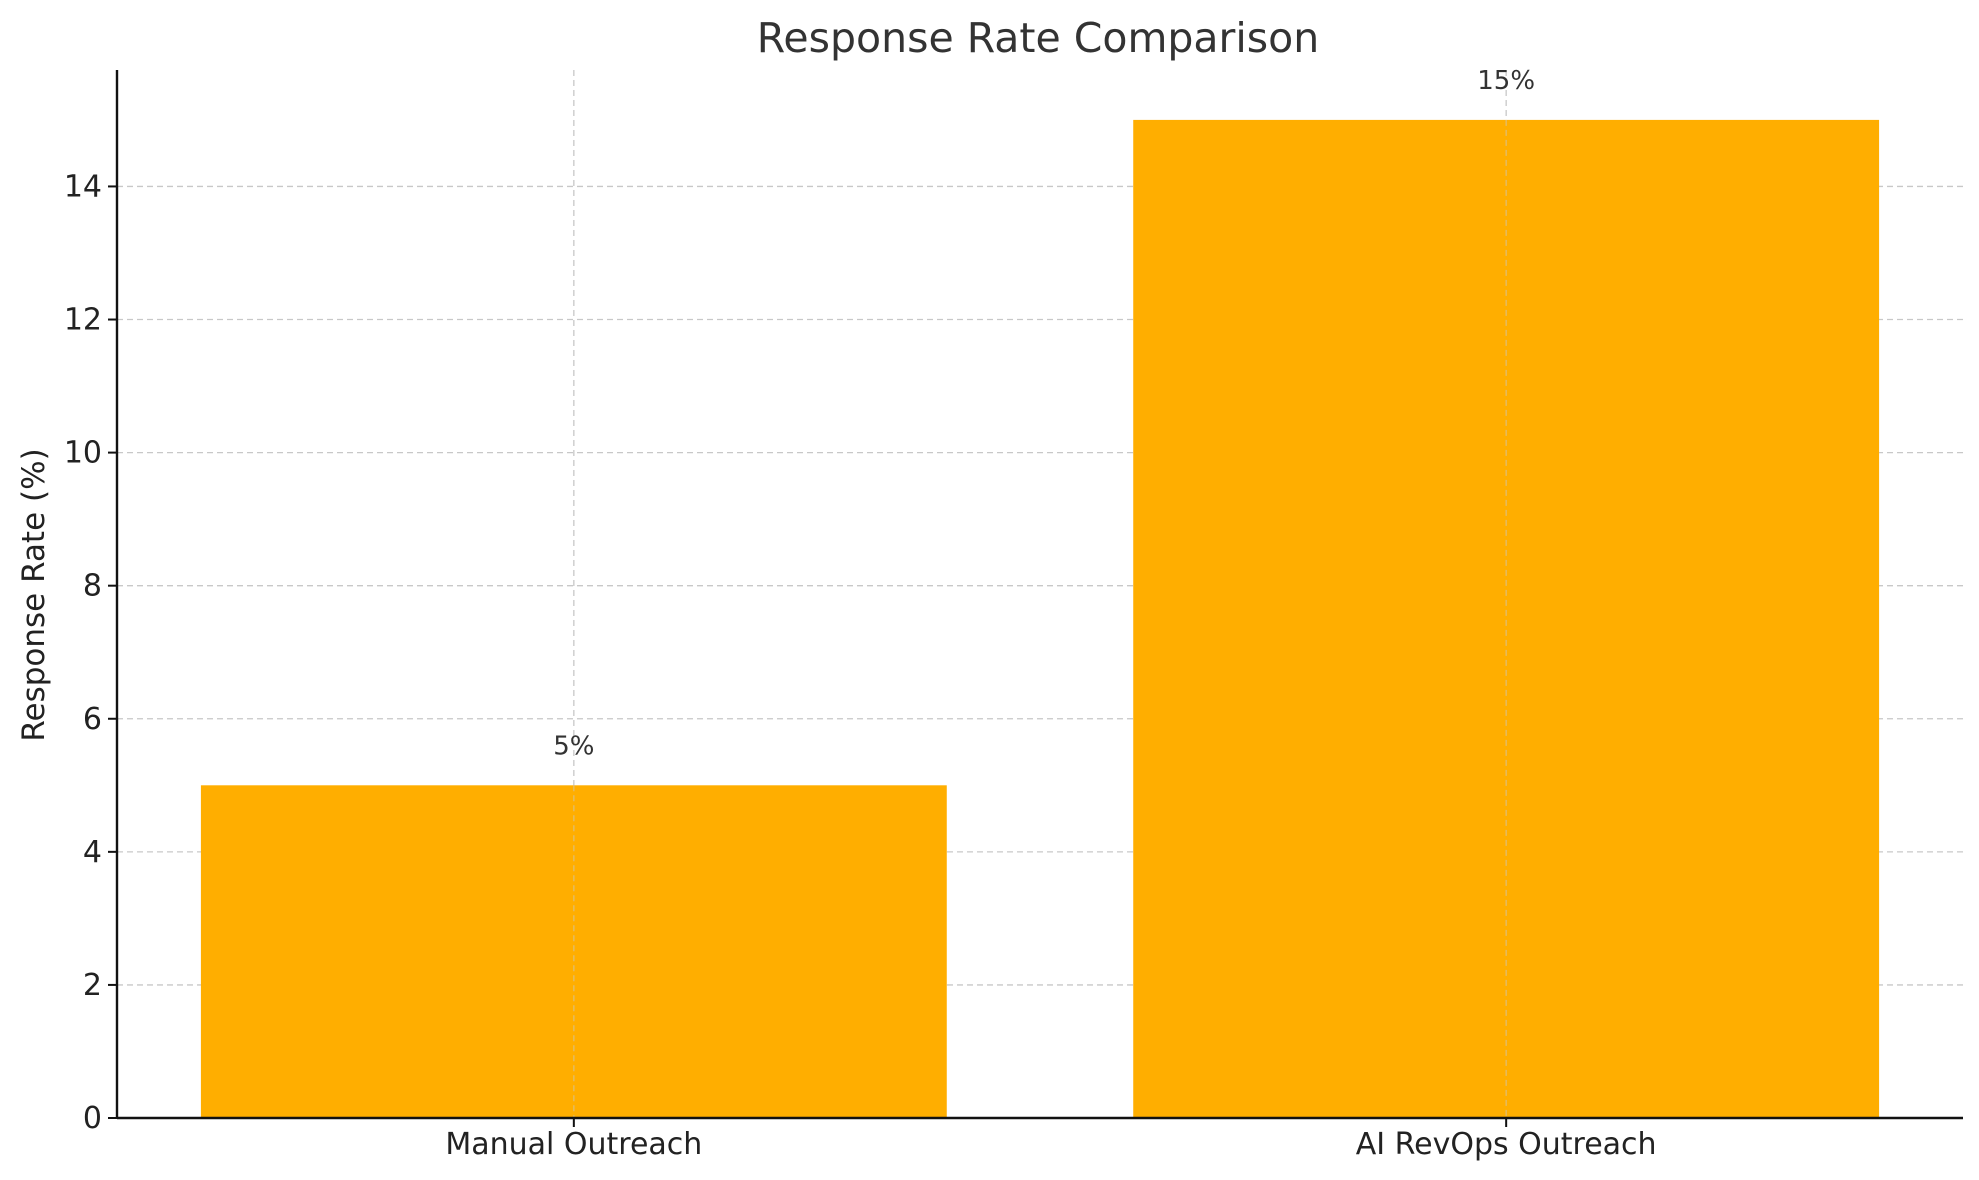 The width and height of the screenshot is (1979, 1180). I want to click on y-axis-label: Response Rate (%), so click(34, 594).